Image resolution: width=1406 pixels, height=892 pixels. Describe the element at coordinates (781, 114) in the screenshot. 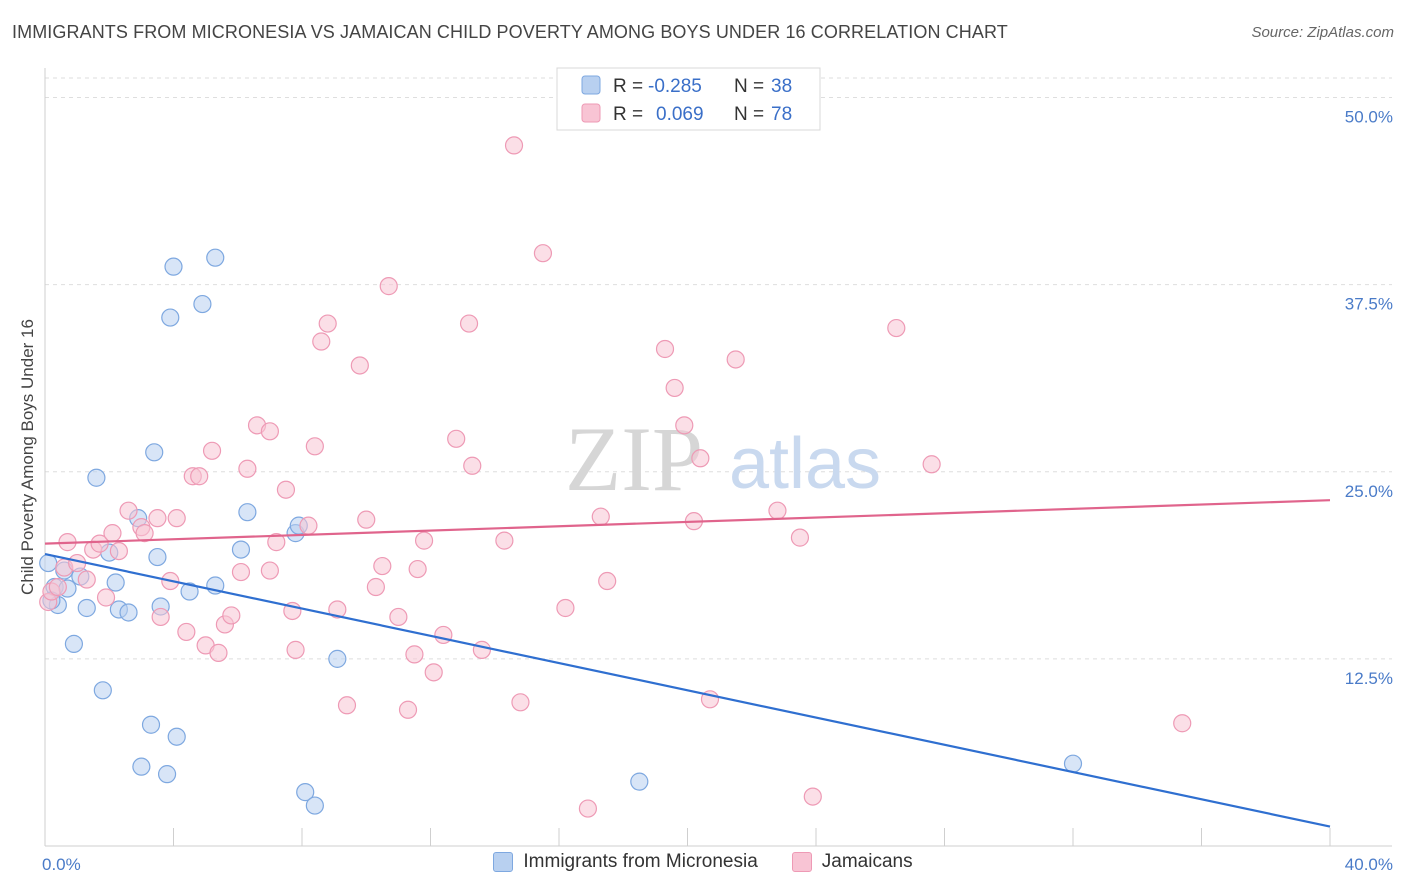

I see `legend-n-value-jamaicans: 78` at that location.